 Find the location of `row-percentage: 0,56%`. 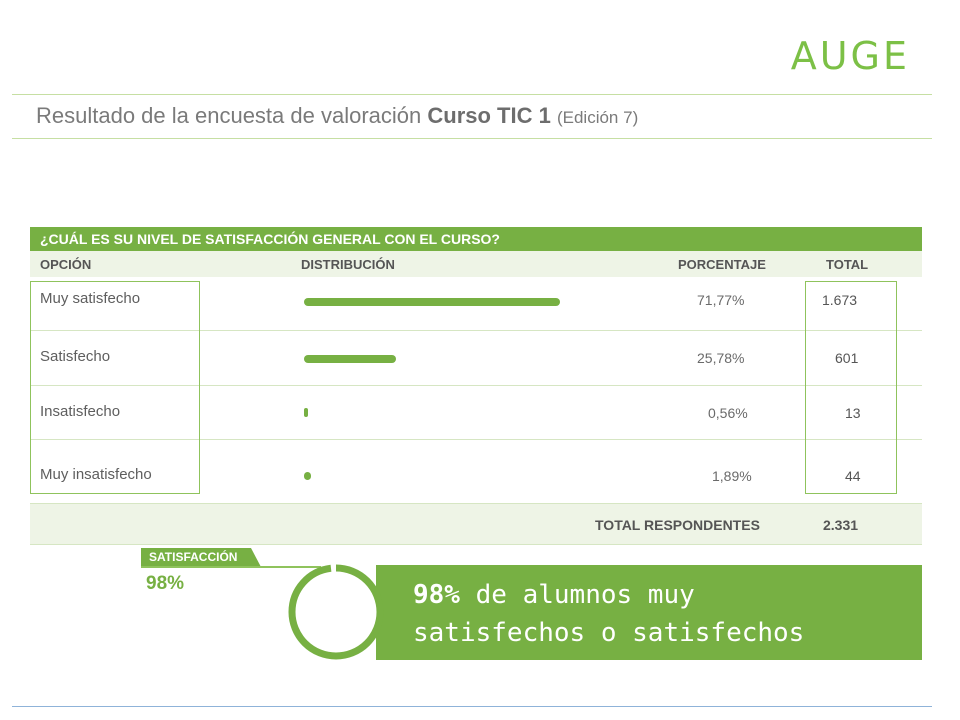

row-percentage: 0,56% is located at coordinates (728, 413).